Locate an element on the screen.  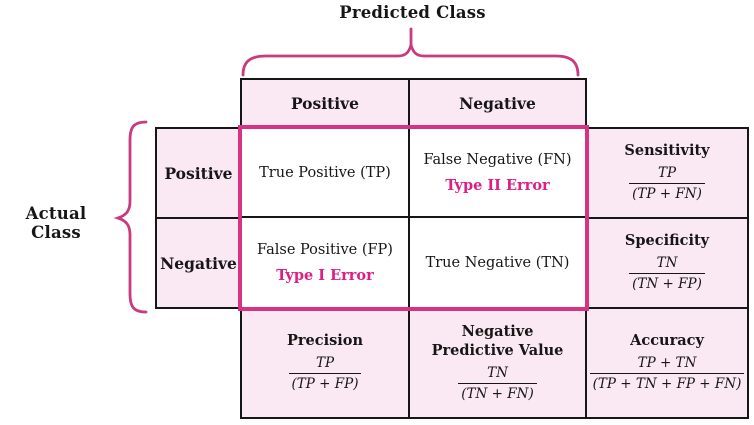
actual-class-title: Actual Class is located at coordinates (56, 223).